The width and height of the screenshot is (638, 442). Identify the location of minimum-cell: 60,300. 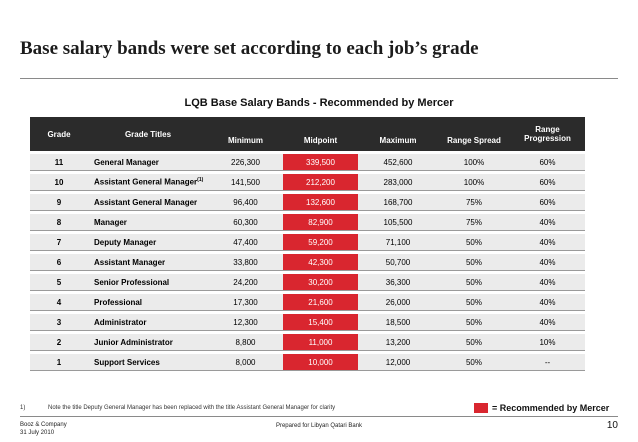
(245, 222).